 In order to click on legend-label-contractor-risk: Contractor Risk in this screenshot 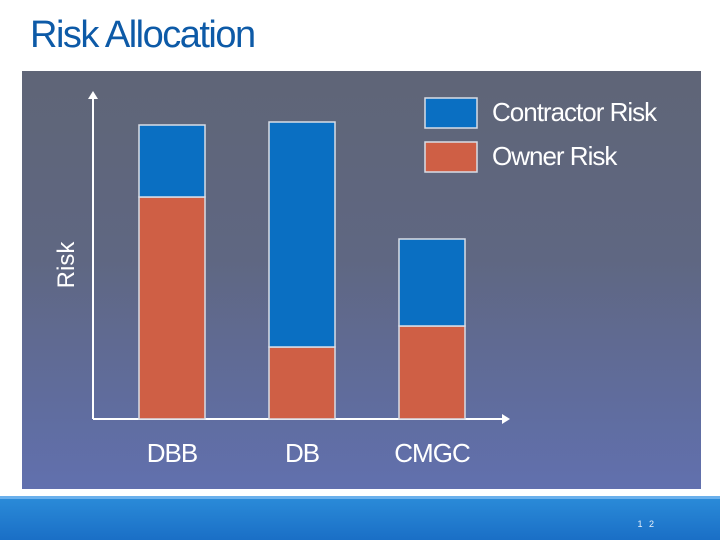, I will do `click(575, 112)`.